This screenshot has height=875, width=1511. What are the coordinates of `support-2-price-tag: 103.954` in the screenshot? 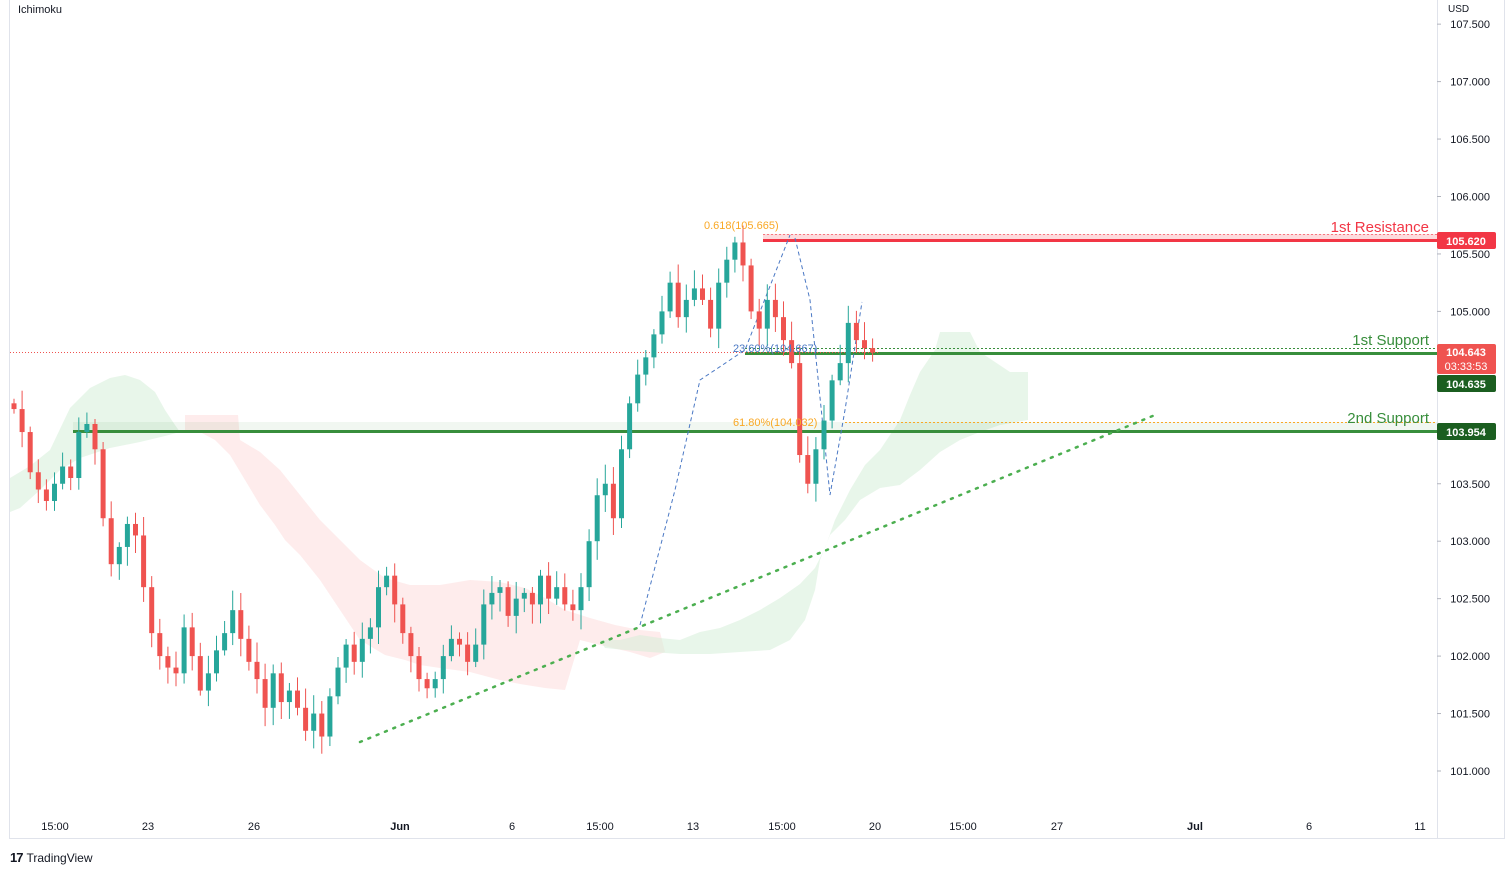 It's located at (1466, 433).